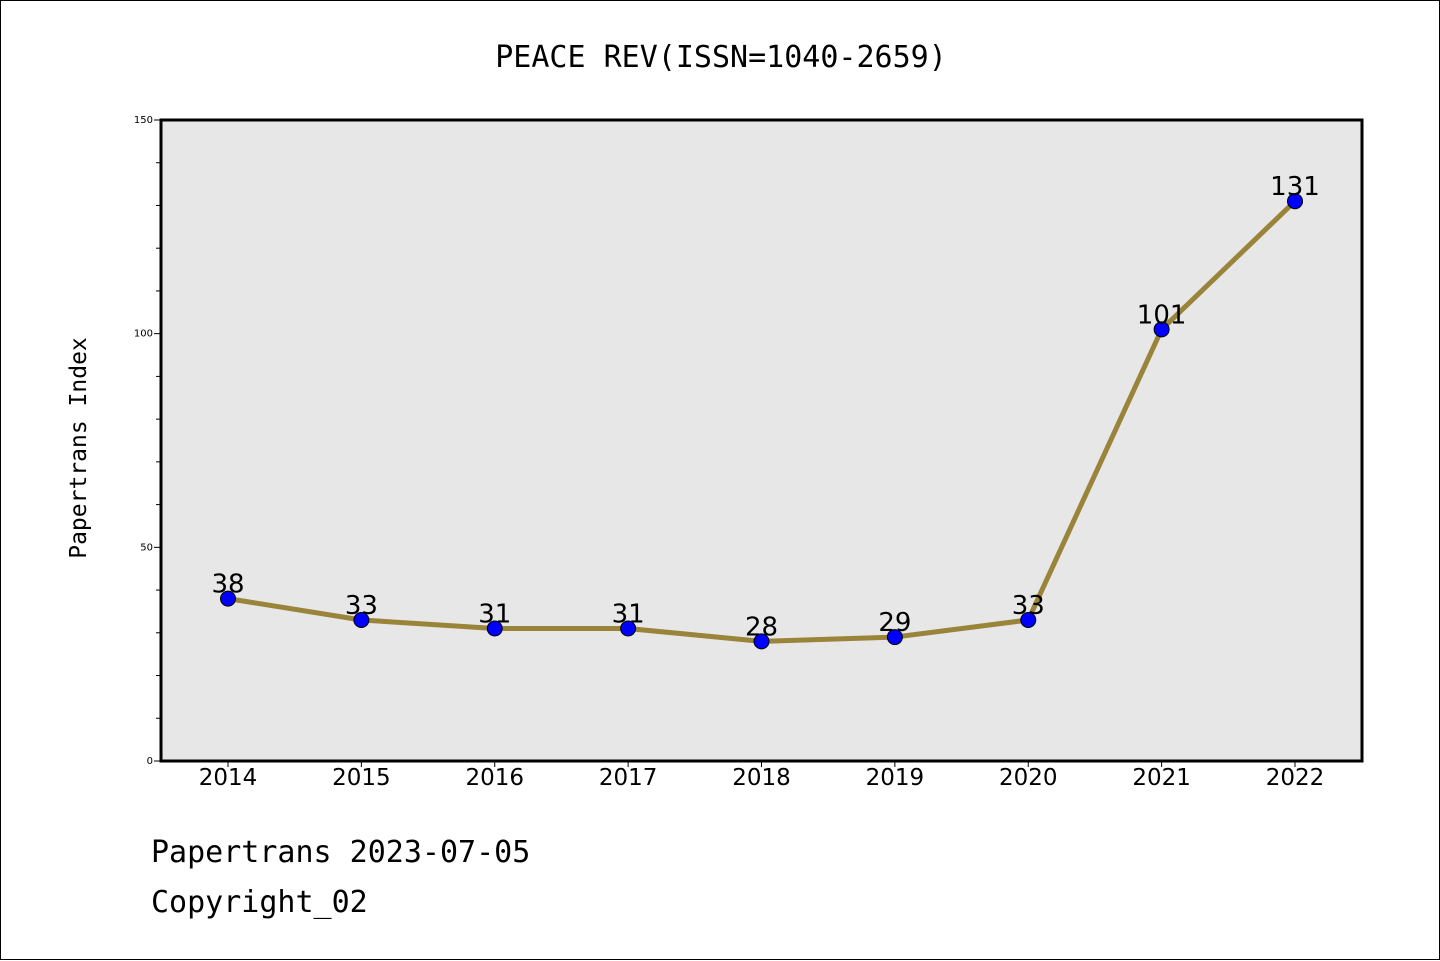 The image size is (1440, 961). I want to click on footer-copyright: Copyright_02, so click(259, 902).